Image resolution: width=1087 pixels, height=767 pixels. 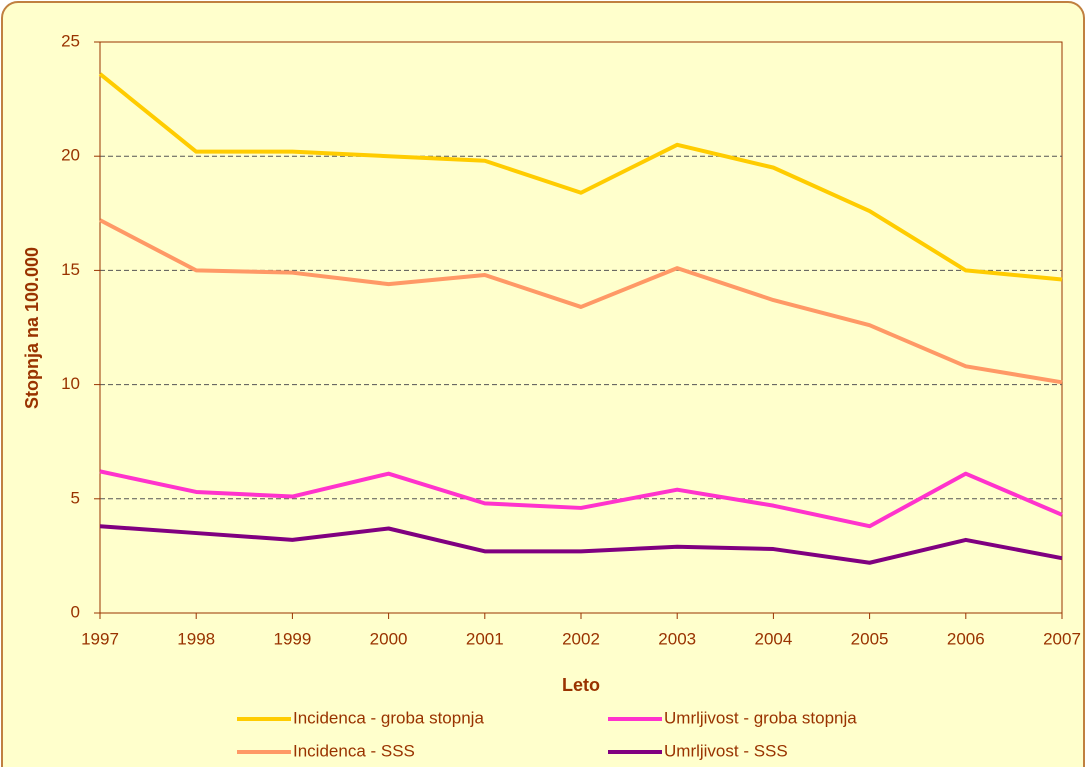 What do you see at coordinates (966, 638) in the screenshot?
I see `x-tick-label: 2006` at bounding box center [966, 638].